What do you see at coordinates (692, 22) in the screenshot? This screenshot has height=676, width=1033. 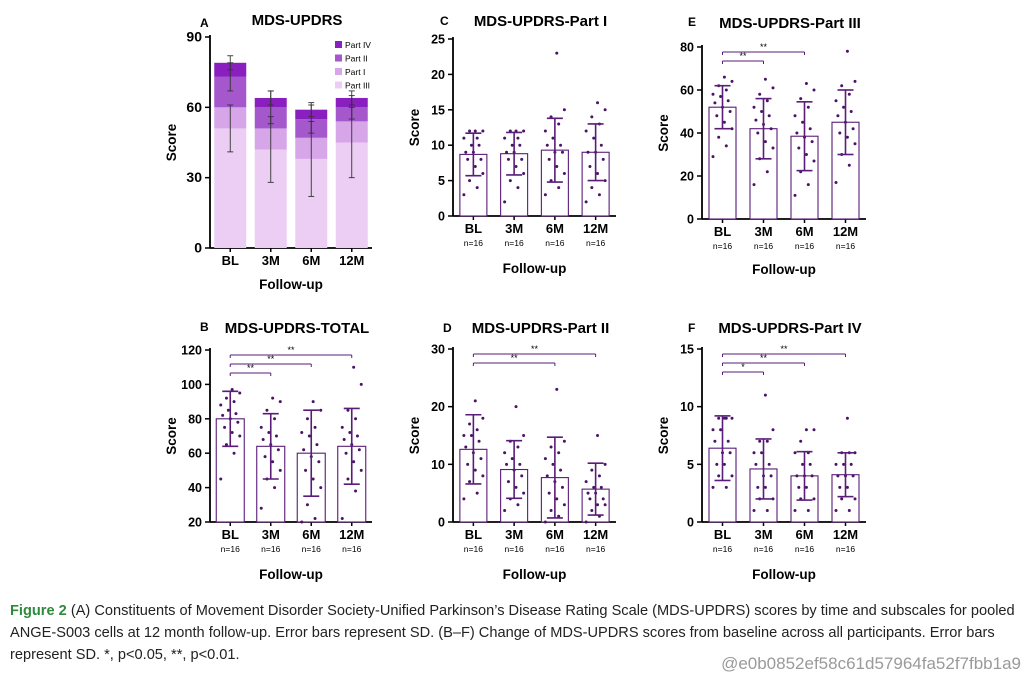 I see `panel-letter: E` at bounding box center [692, 22].